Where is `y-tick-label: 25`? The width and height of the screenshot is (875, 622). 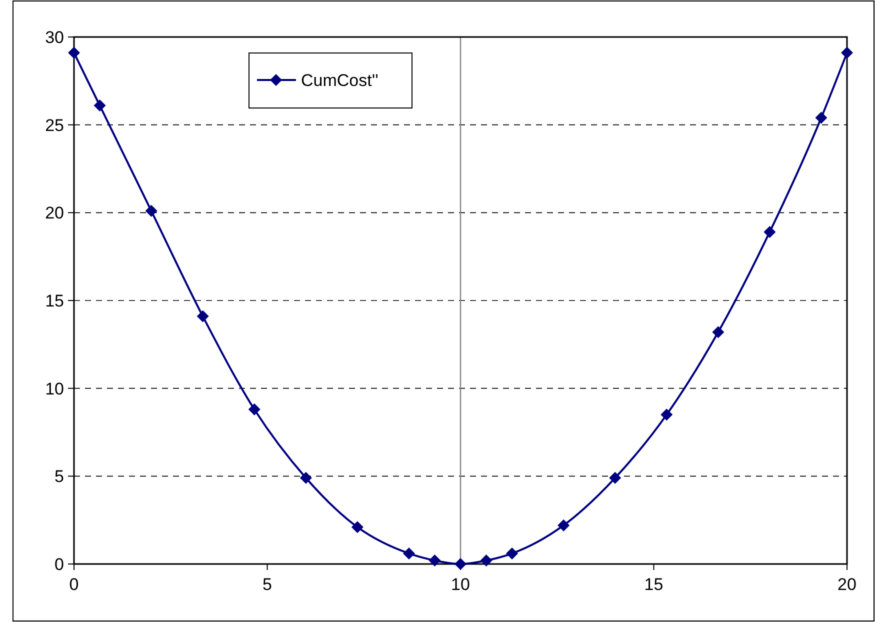
y-tick-label: 25 is located at coordinates (54, 125).